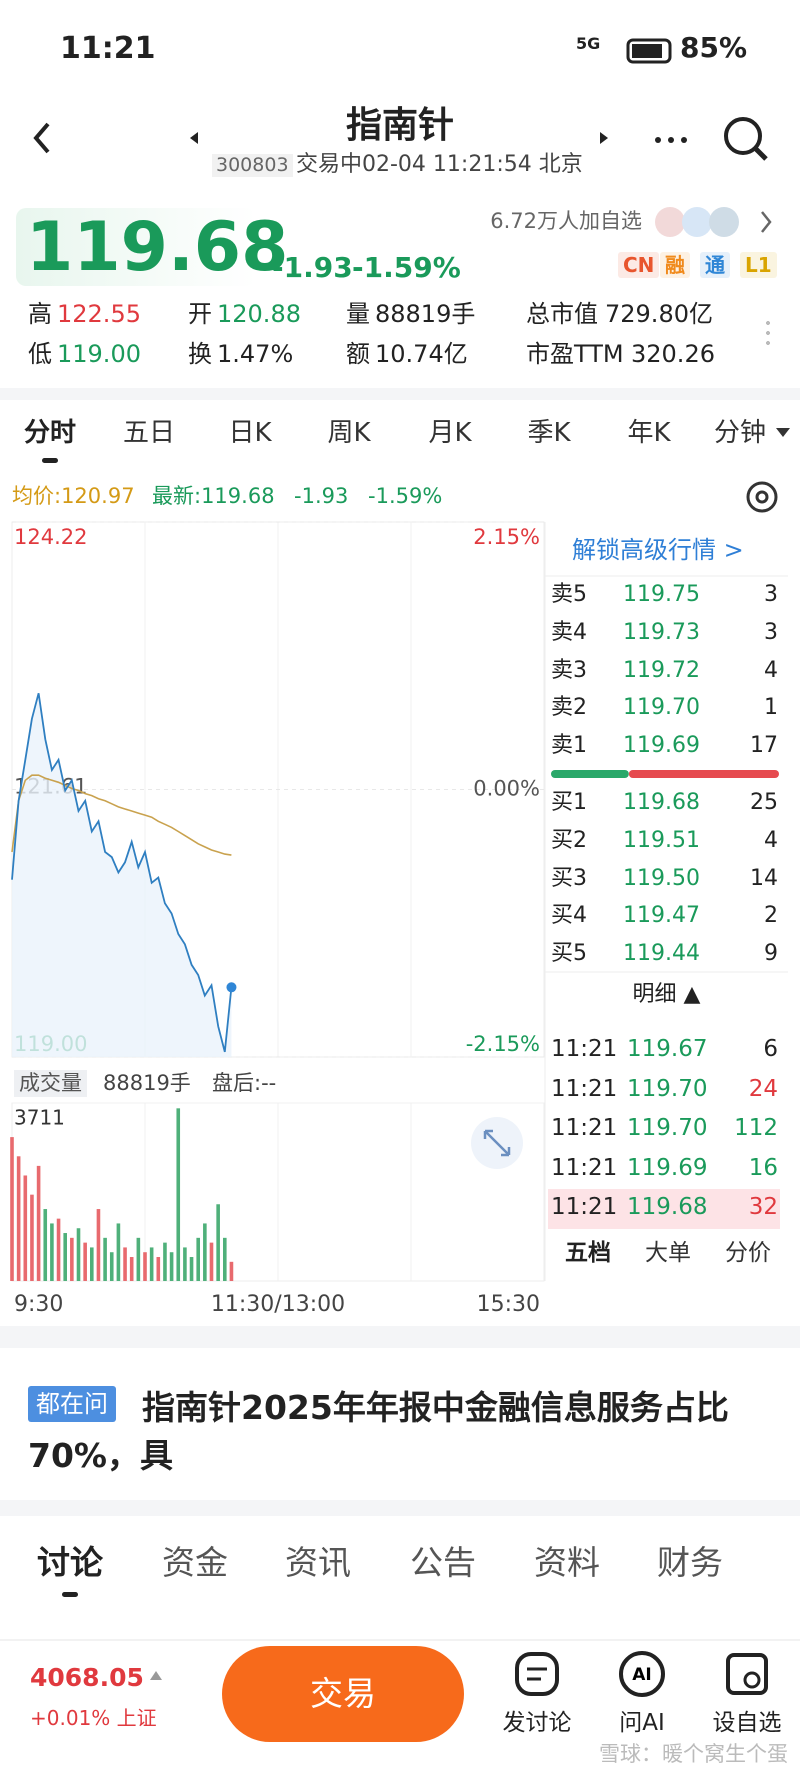 The height and width of the screenshot is (1772, 800). Describe the element at coordinates (748, 1253) in the screenshot. I see `book-tab: 分价` at that location.